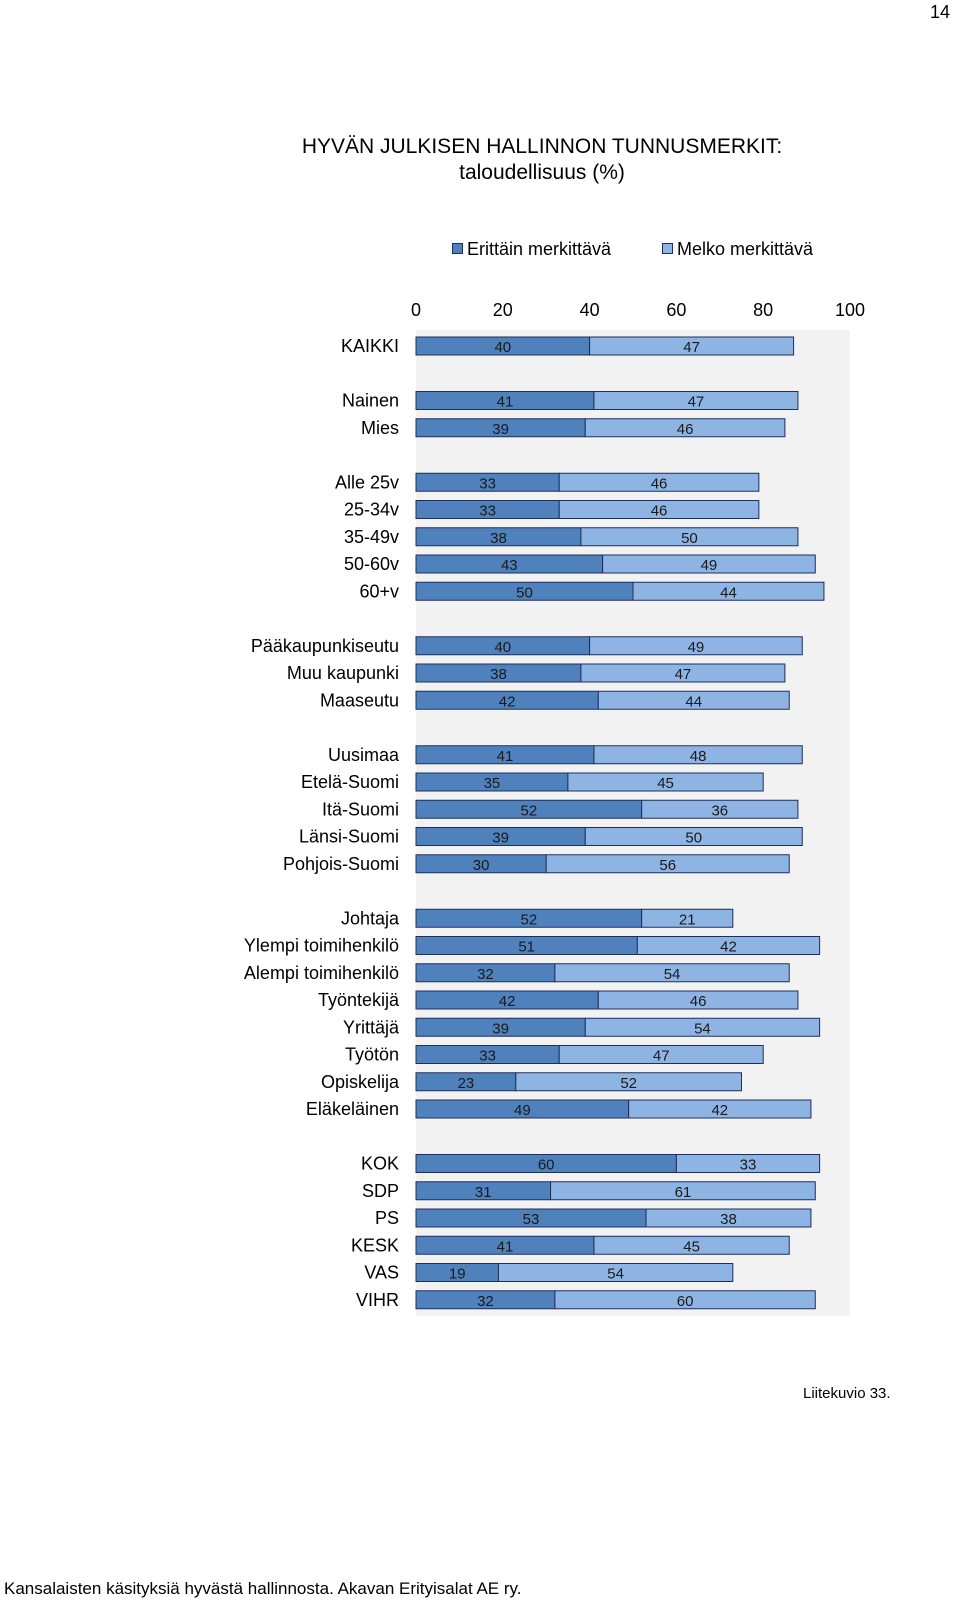  I want to click on category-label: Ylempi toimihenkilö, so click(321, 946).